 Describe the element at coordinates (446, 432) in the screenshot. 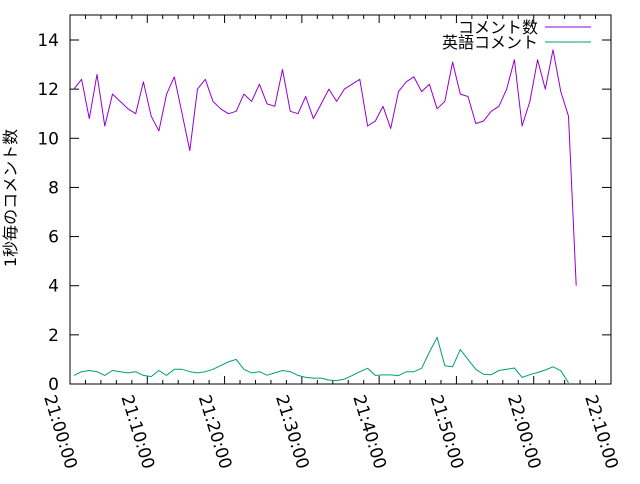

I see `x-tick-label: 21:50:00` at that location.